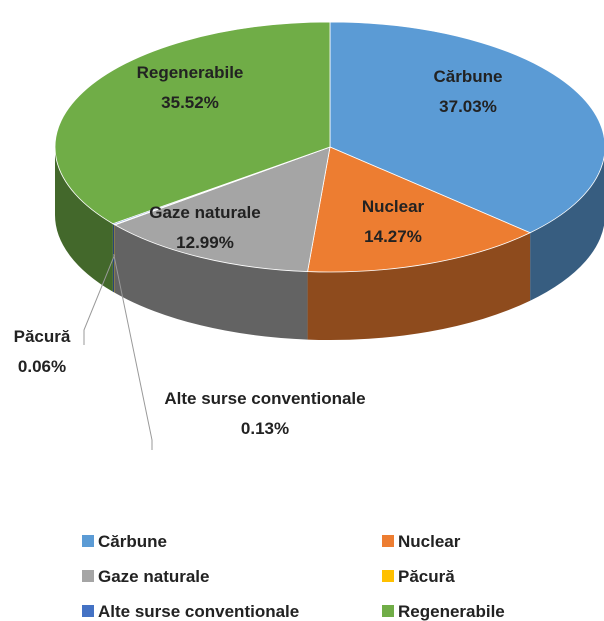  Describe the element at coordinates (468, 76) in the screenshot. I see `slice-label: Cărbune` at that location.